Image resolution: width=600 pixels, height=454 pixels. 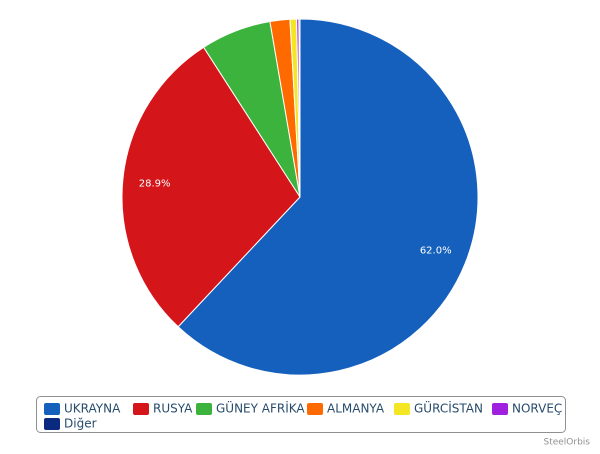 What do you see at coordinates (436, 251) in the screenshot?
I see `data-label: 62.0%` at bounding box center [436, 251].